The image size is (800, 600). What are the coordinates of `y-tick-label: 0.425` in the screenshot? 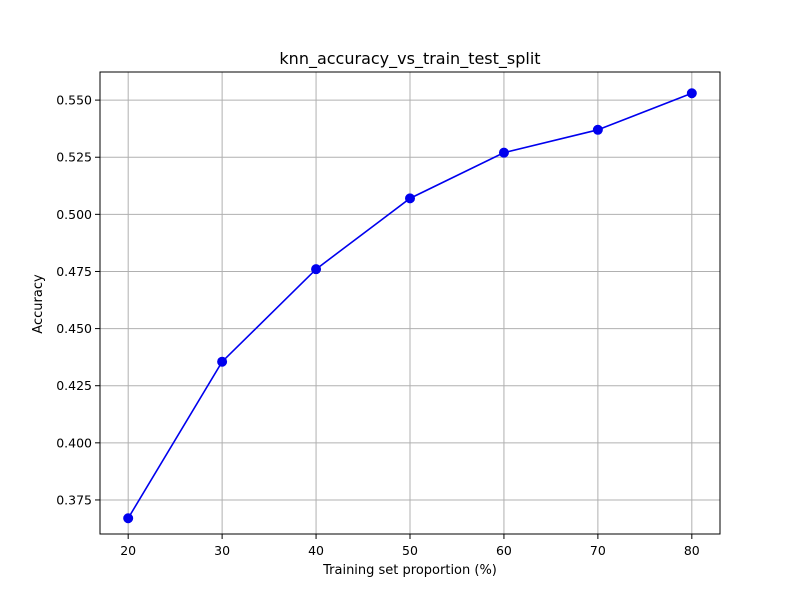 It's located at (74, 385).